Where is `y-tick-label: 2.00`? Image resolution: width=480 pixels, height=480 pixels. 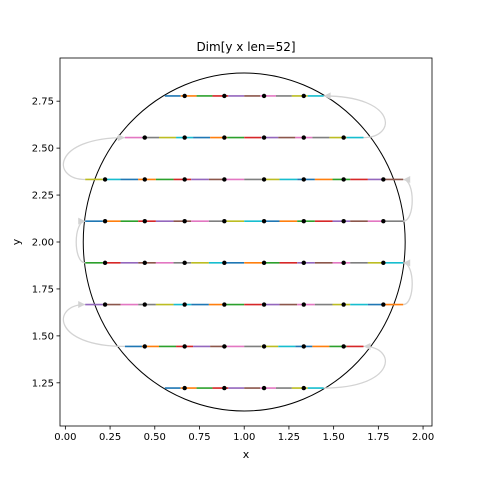 y-tick-label: 2.00 is located at coordinates (43, 243).